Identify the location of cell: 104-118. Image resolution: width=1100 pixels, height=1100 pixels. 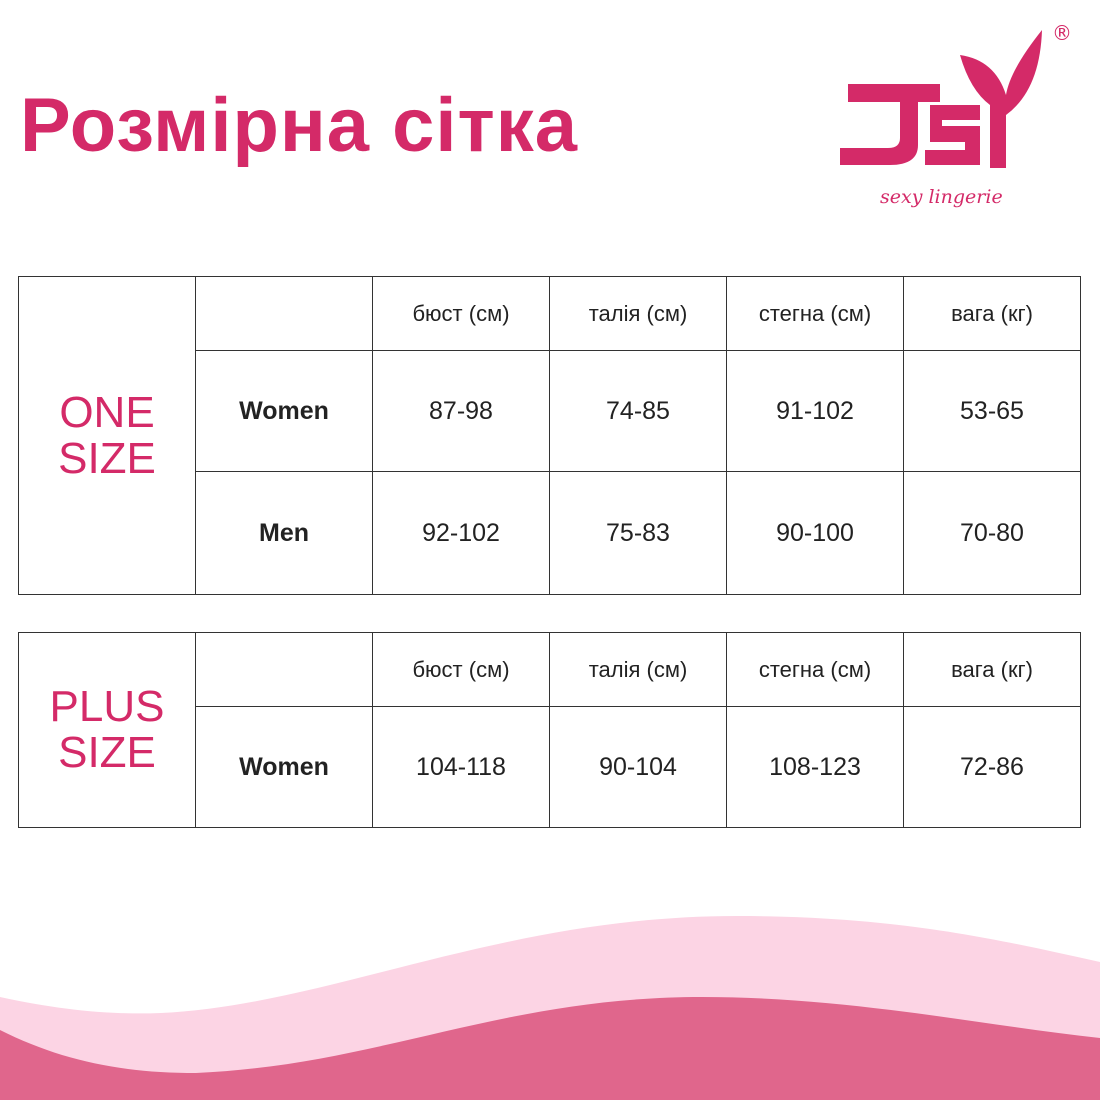
(461, 767).